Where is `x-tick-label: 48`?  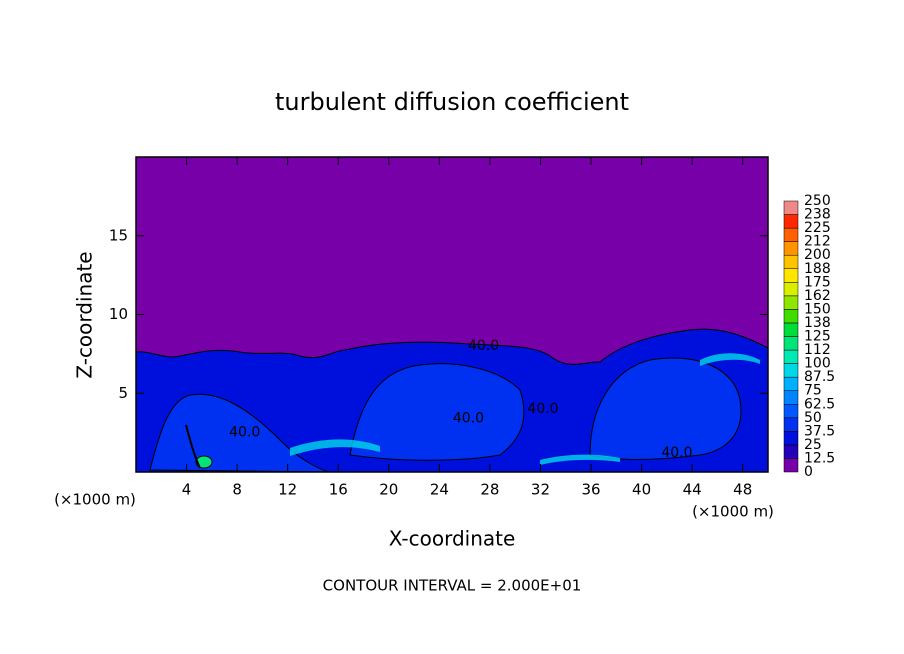
x-tick-label: 48 is located at coordinates (742, 490).